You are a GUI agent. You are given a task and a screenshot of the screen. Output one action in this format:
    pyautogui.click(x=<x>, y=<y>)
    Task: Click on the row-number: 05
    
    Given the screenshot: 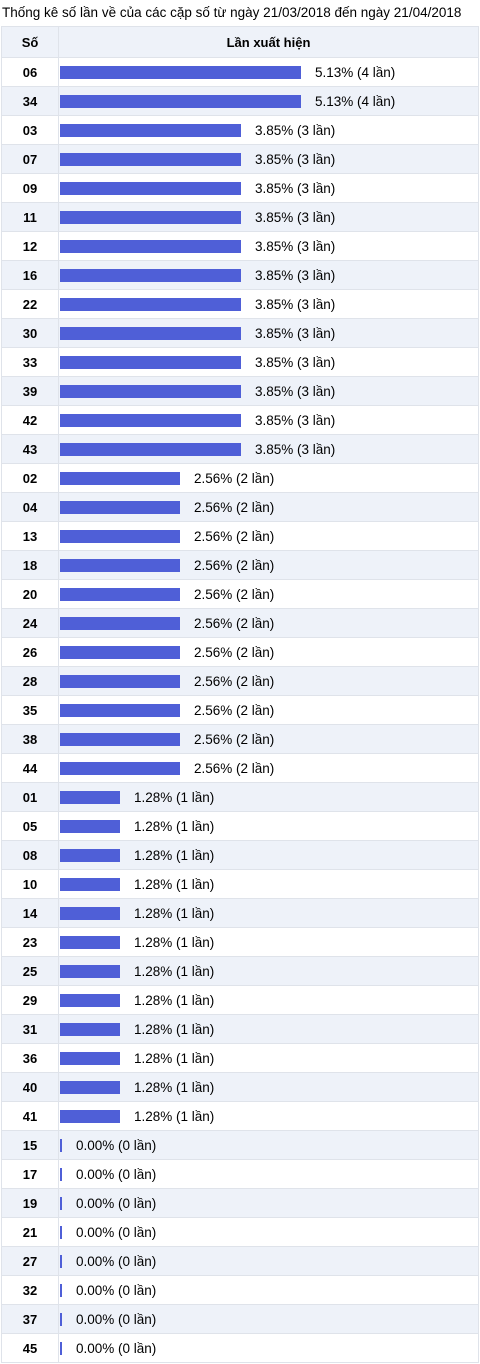 What is the action you would take?
    pyautogui.click(x=30, y=826)
    